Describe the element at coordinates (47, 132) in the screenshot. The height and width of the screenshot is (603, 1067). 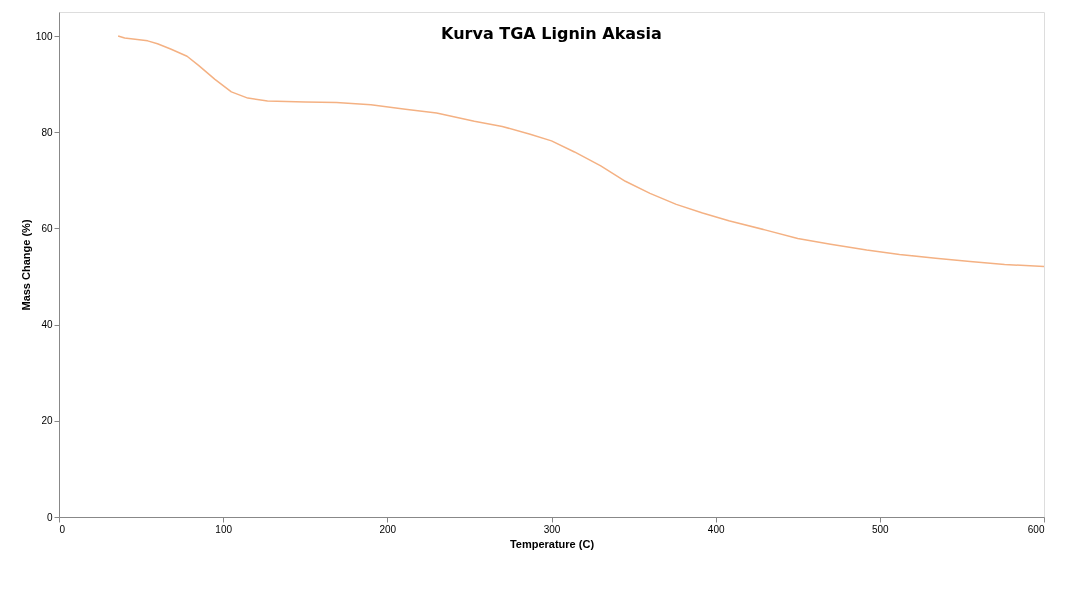
I see `y-tick-label: 80` at that location.